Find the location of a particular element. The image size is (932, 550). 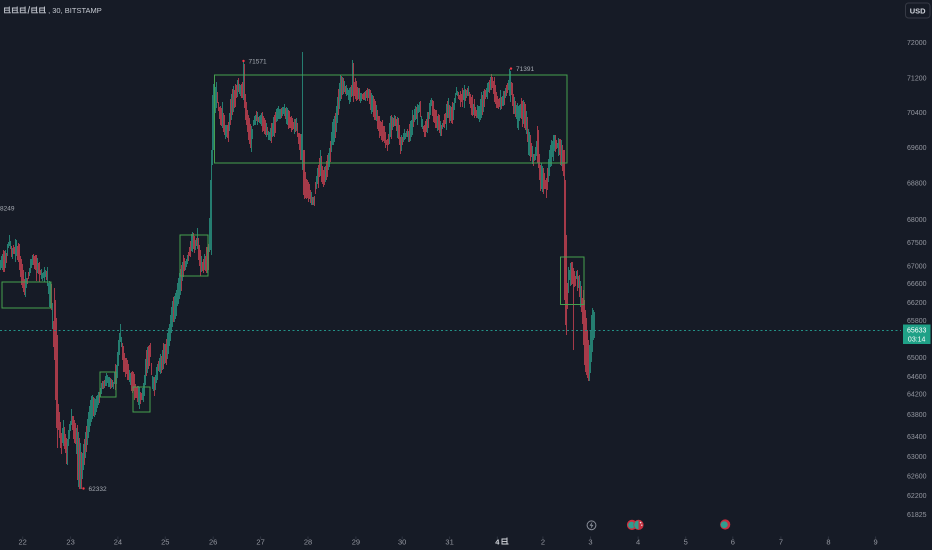

svg-text: 69600 is located at coordinates (917, 148).